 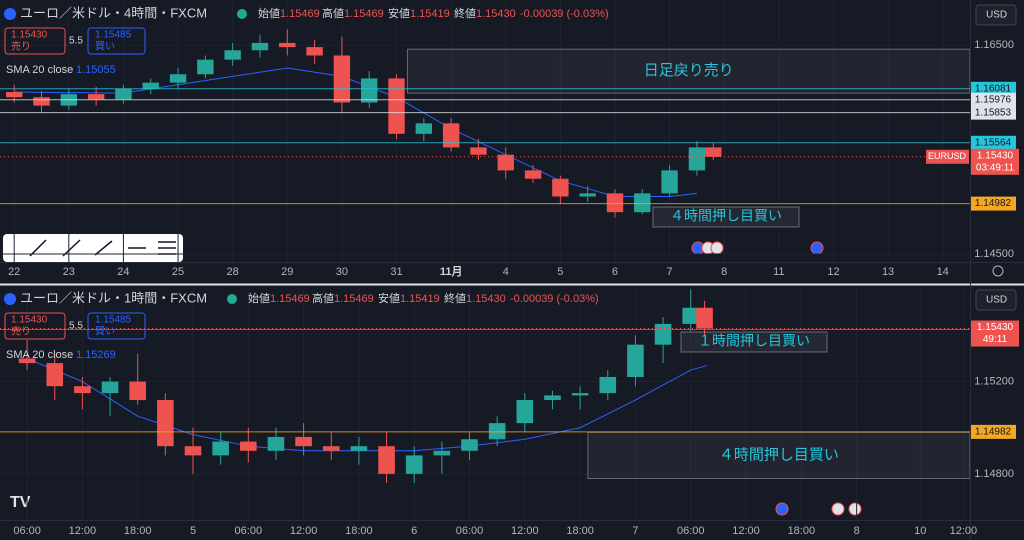 What do you see at coordinates (21, 331) in the screenshot?
I see `sell-label: 売り` at bounding box center [21, 331].